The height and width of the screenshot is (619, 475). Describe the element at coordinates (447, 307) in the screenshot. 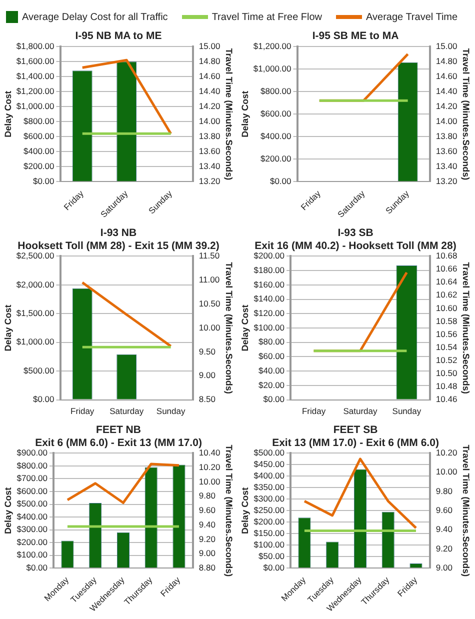

I see `y2-tick-label: 10.60` at that location.